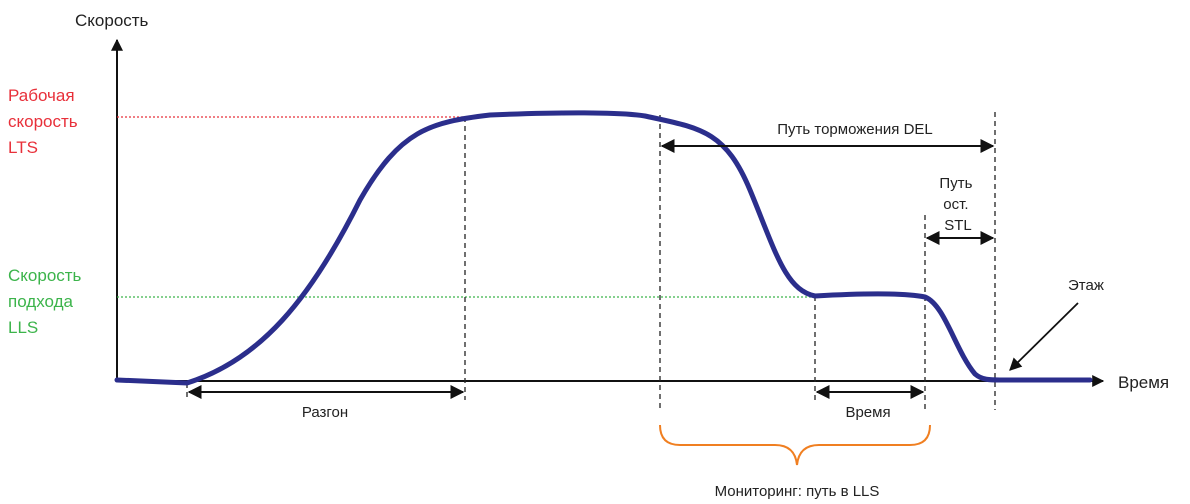 The width and height of the screenshot is (1190, 504). What do you see at coordinates (795, 445) in the screenshot?
I see `monitoring-brace` at bounding box center [795, 445].